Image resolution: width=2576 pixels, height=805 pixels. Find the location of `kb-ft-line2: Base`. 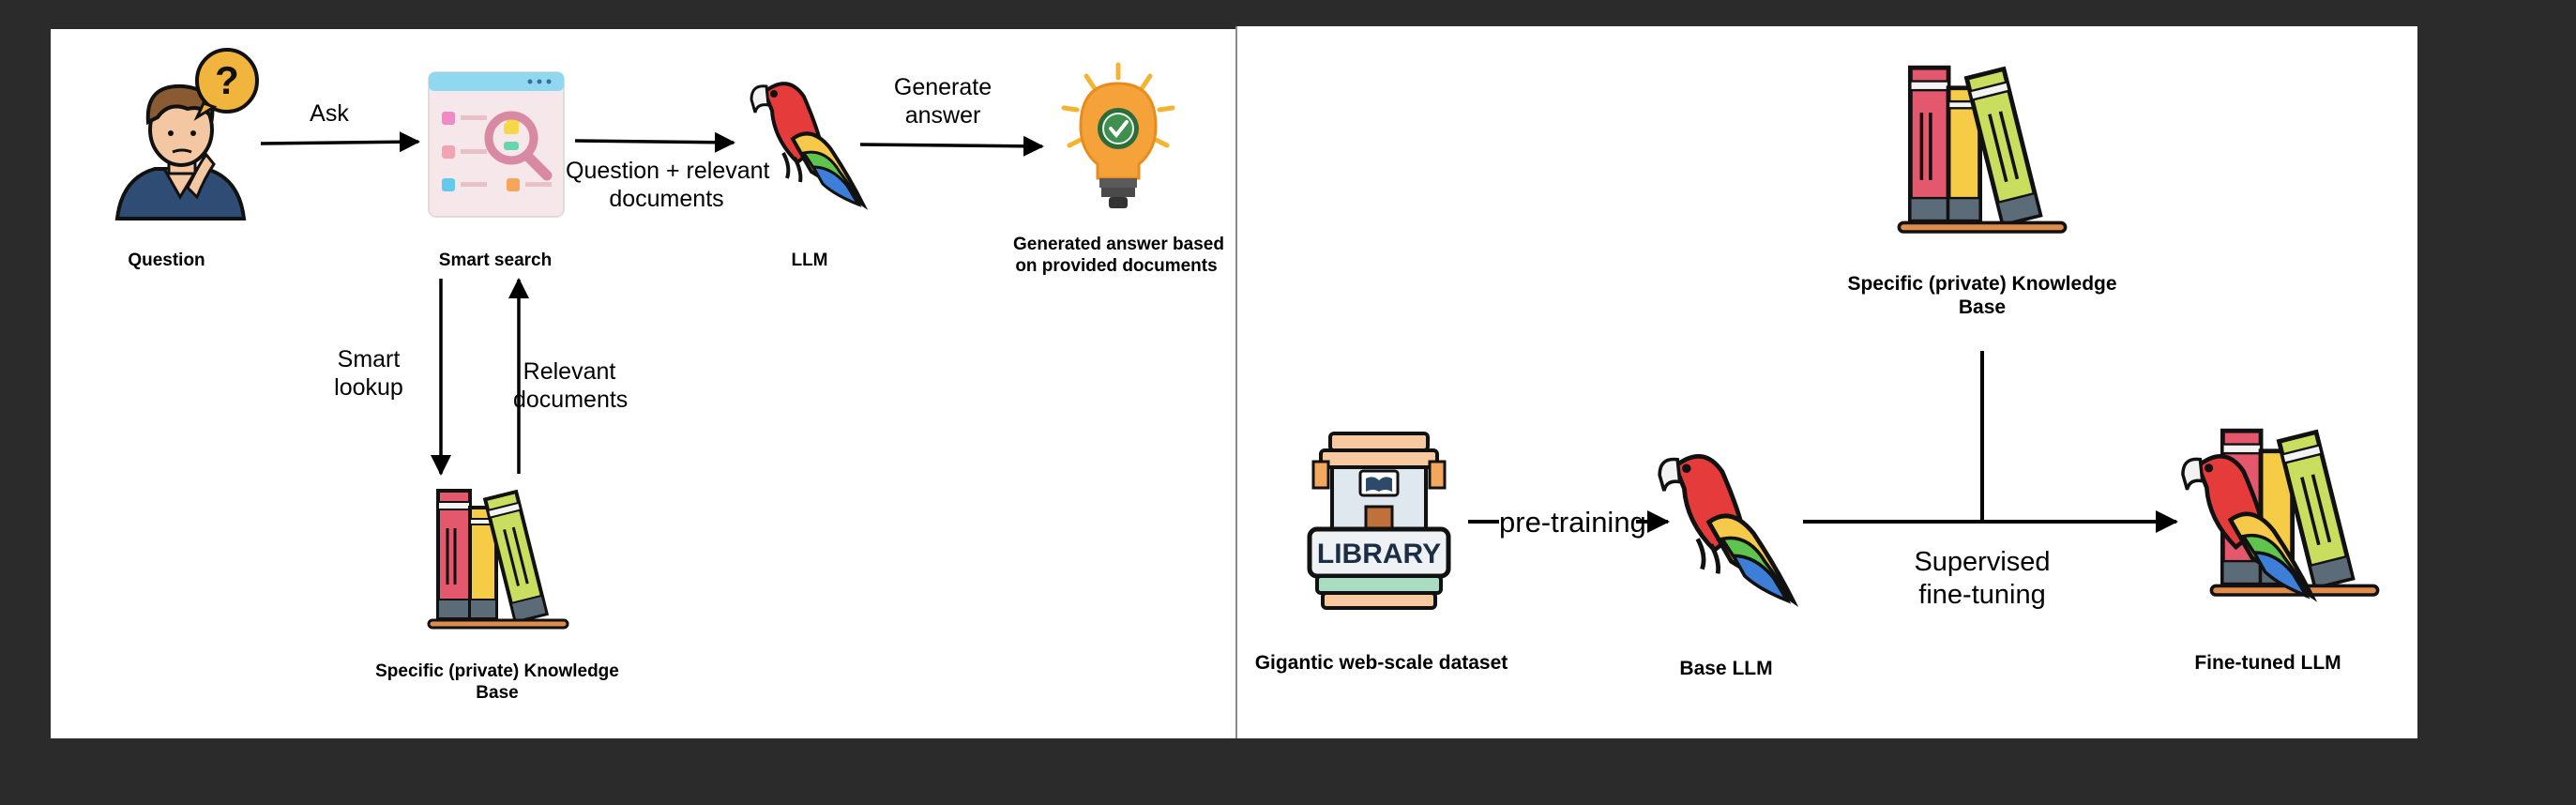

kb-ft-line2: Base is located at coordinates (1982, 307).